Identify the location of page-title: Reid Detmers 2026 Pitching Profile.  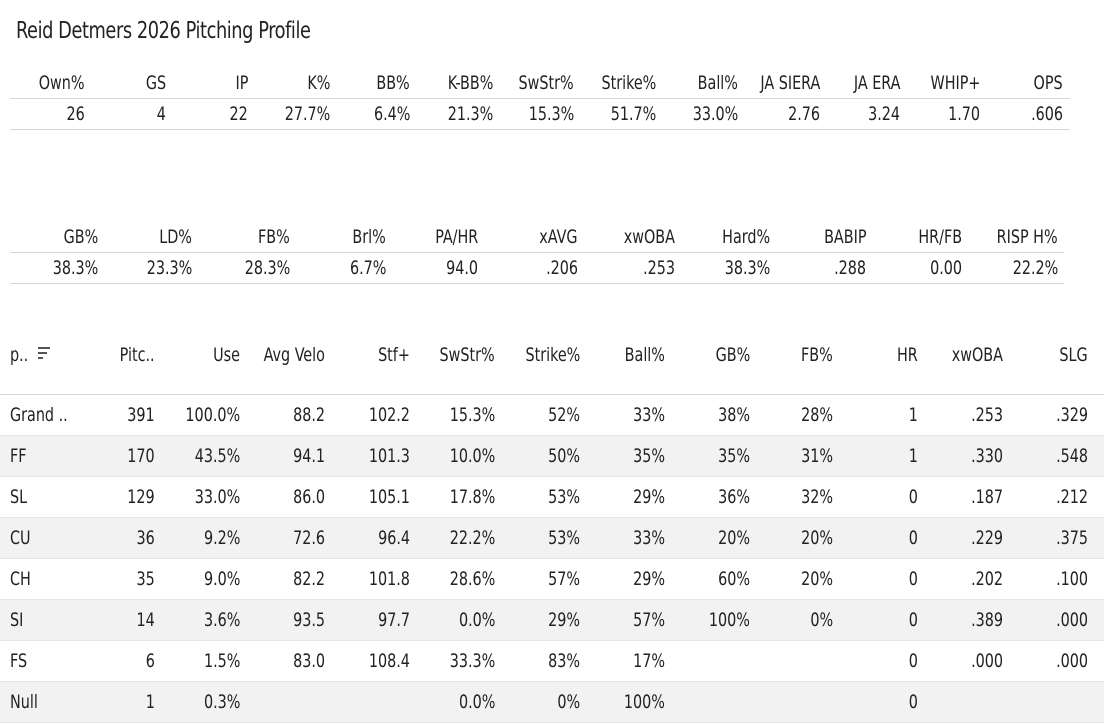
(163, 31).